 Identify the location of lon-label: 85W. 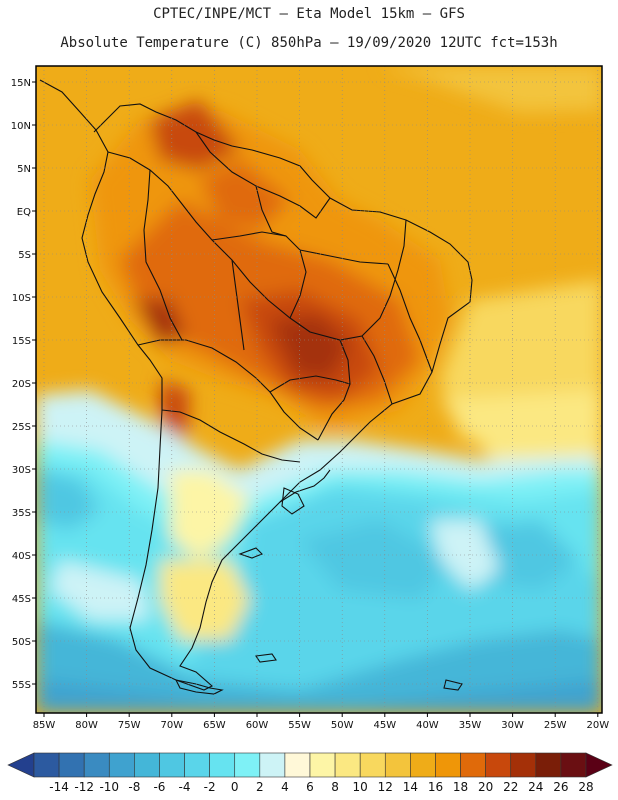
(44, 725).